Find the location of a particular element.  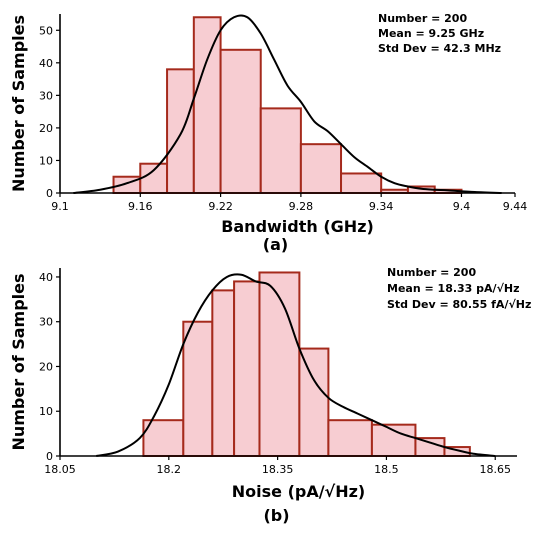

stats-annotation: Std Dev = 80.55 fA/√Hz is located at coordinates (459, 304).